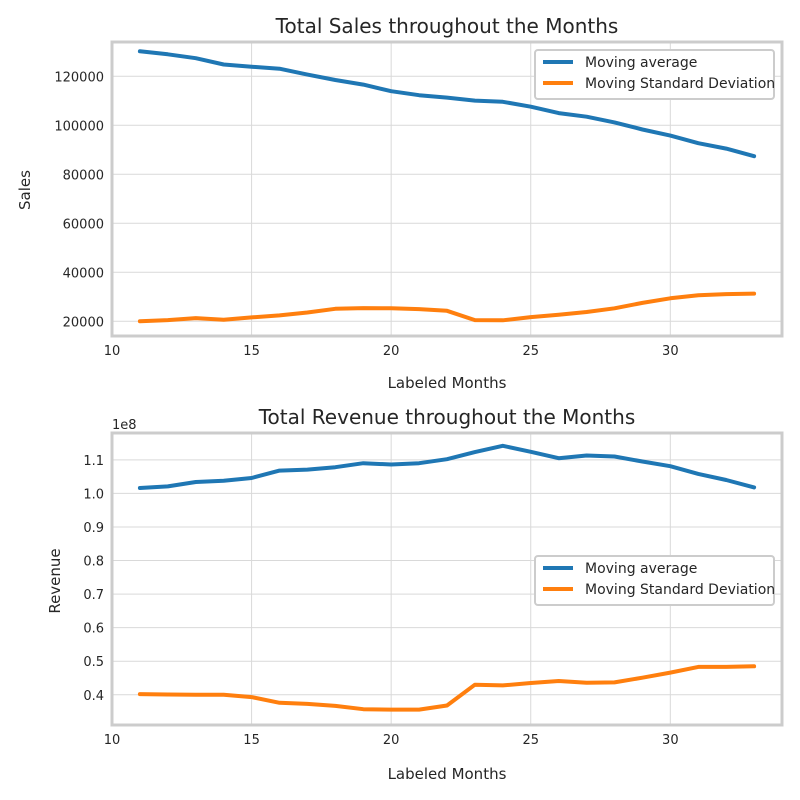 The width and height of the screenshot is (800, 800). I want to click on sales-y-tick-label: 120000, so click(79, 77).